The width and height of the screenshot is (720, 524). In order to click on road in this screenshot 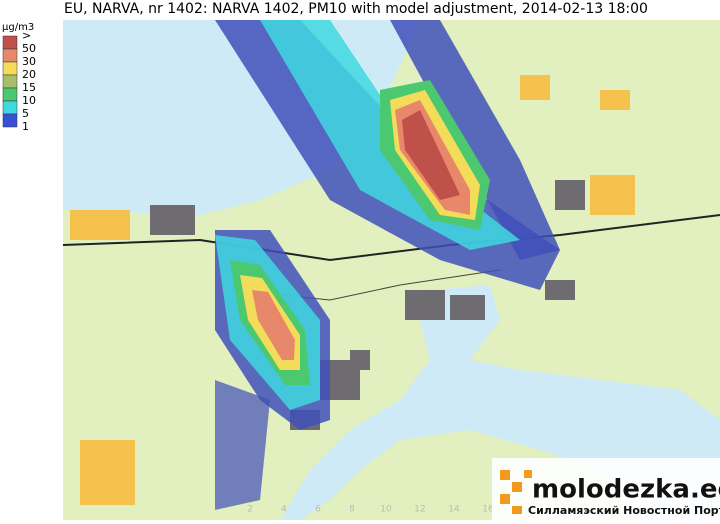, I will do `click(391, 238)`.